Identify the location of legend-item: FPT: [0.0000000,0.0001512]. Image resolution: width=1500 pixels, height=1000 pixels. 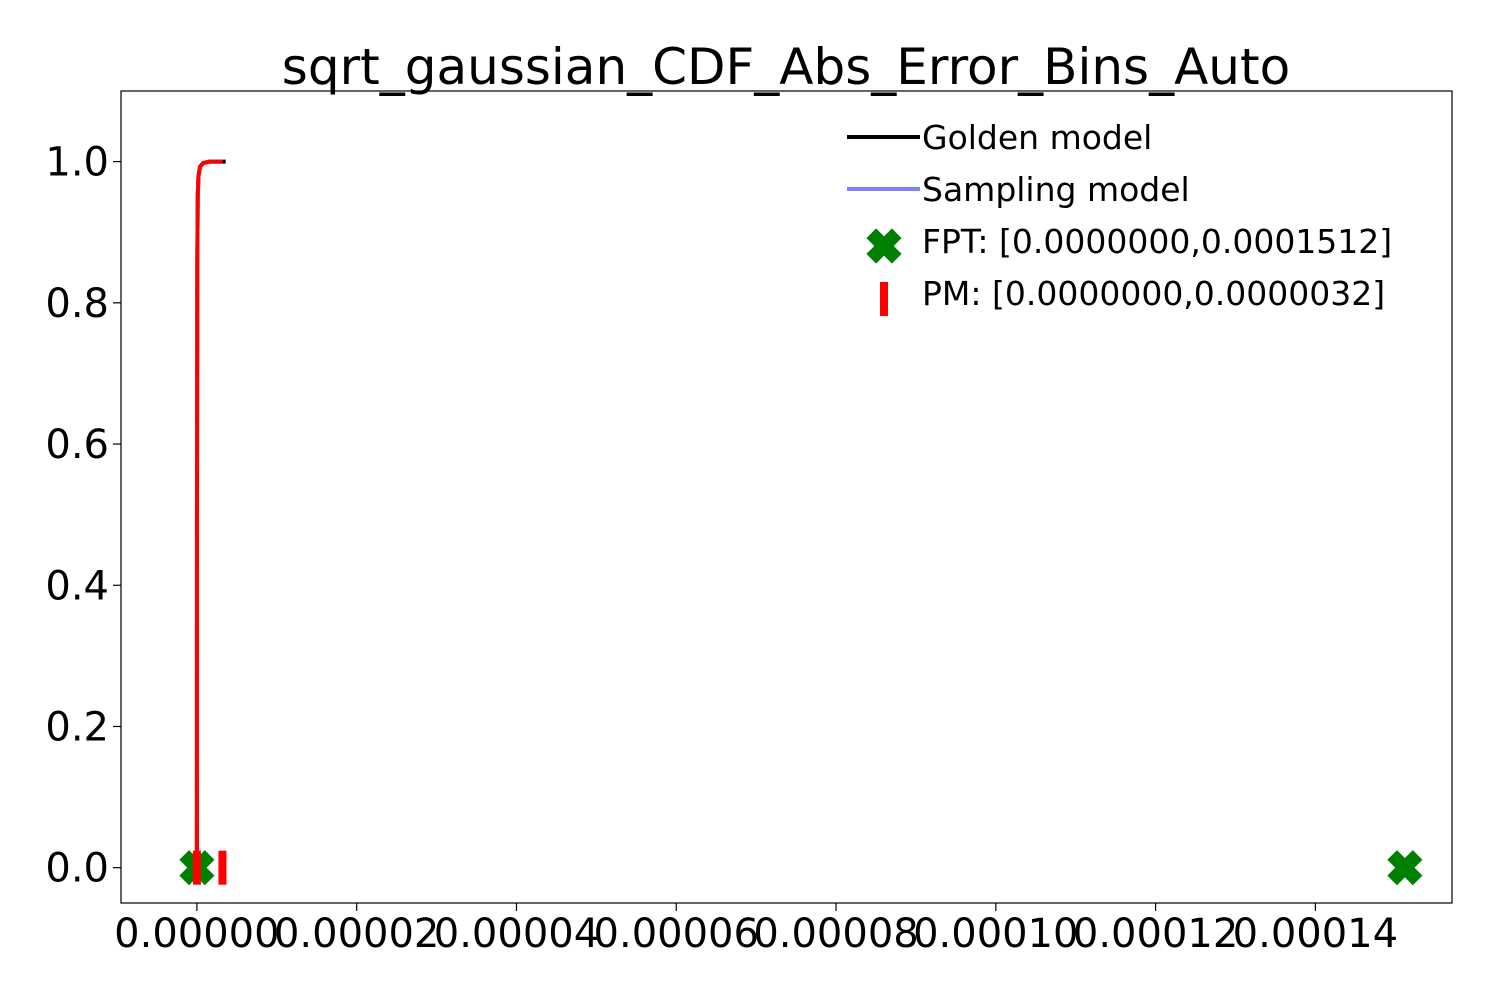
(1129, 243).